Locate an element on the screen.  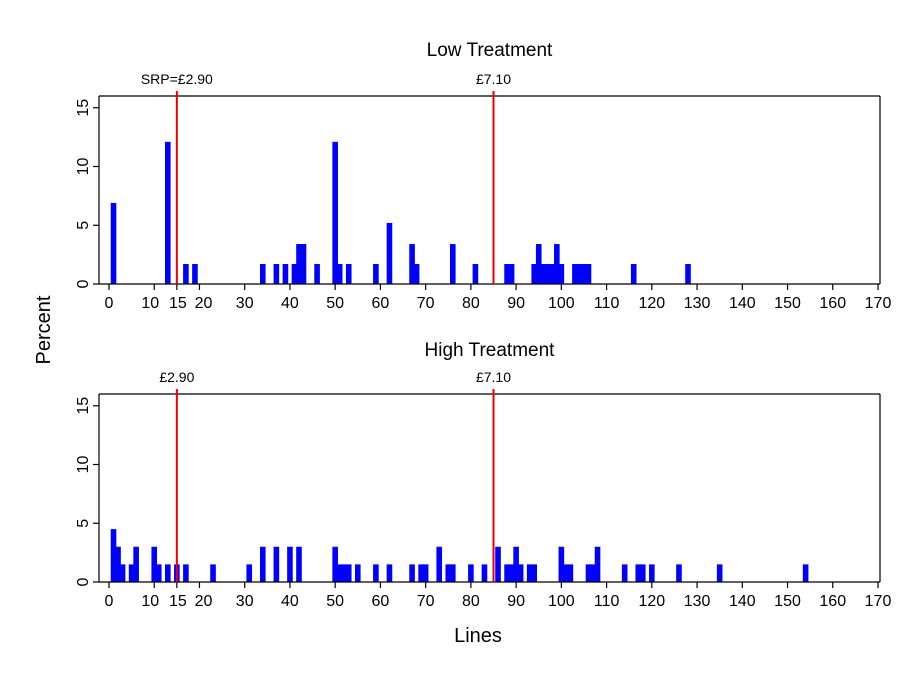
x-tick-label: 15 is located at coordinates (178, 303).